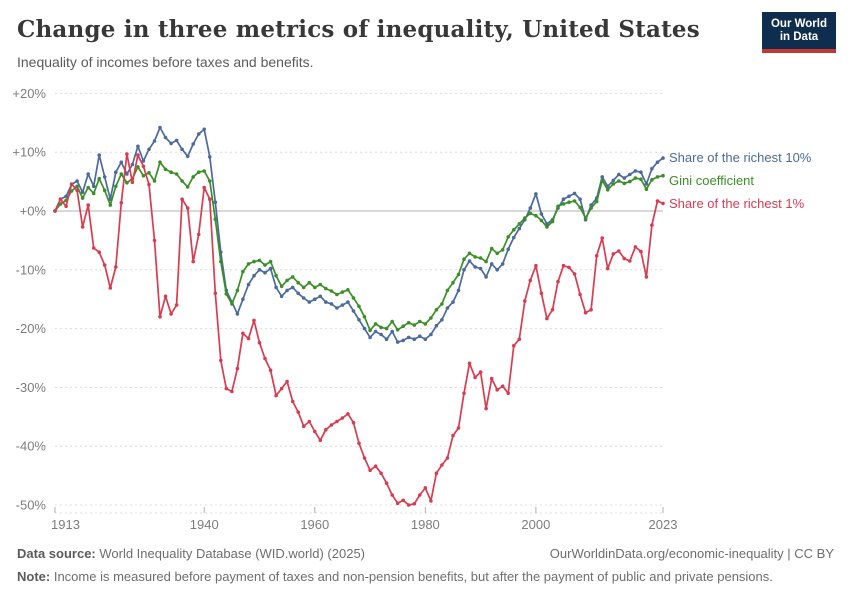  What do you see at coordinates (31, 505) in the screenshot?
I see `y-tick-label: -50%` at bounding box center [31, 505].